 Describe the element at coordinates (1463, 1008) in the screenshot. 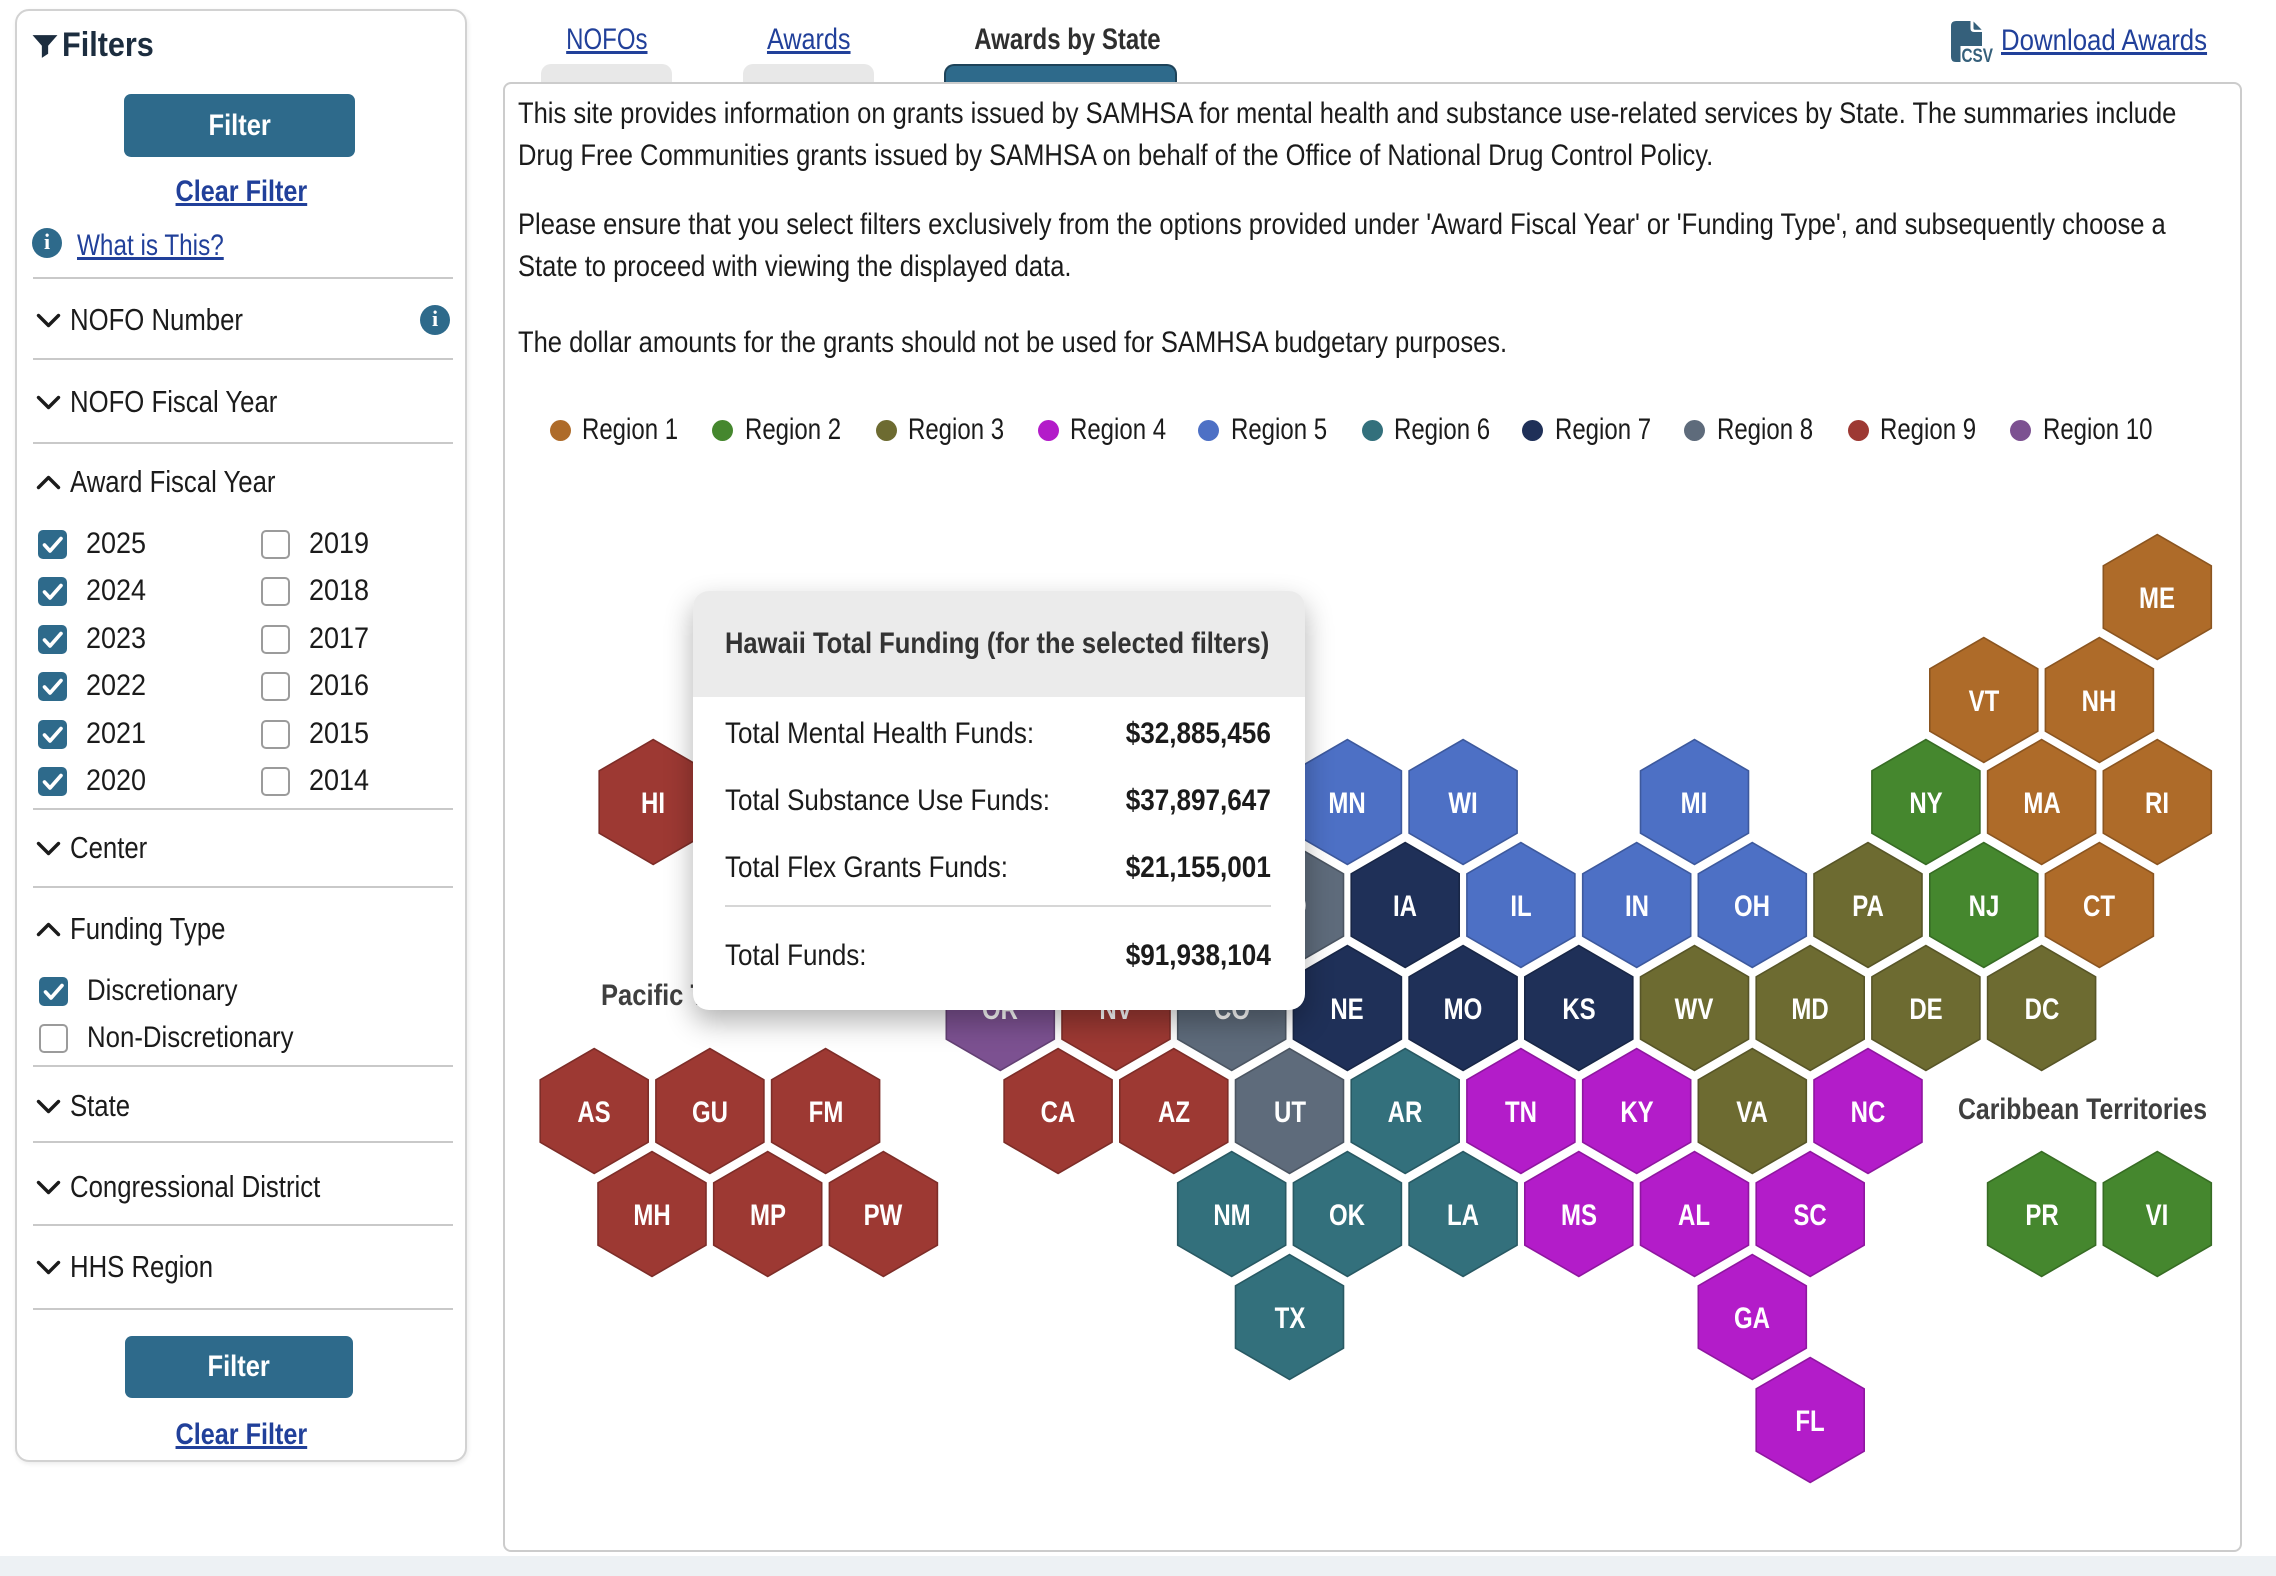

I see `svg-text: MO` at that location.